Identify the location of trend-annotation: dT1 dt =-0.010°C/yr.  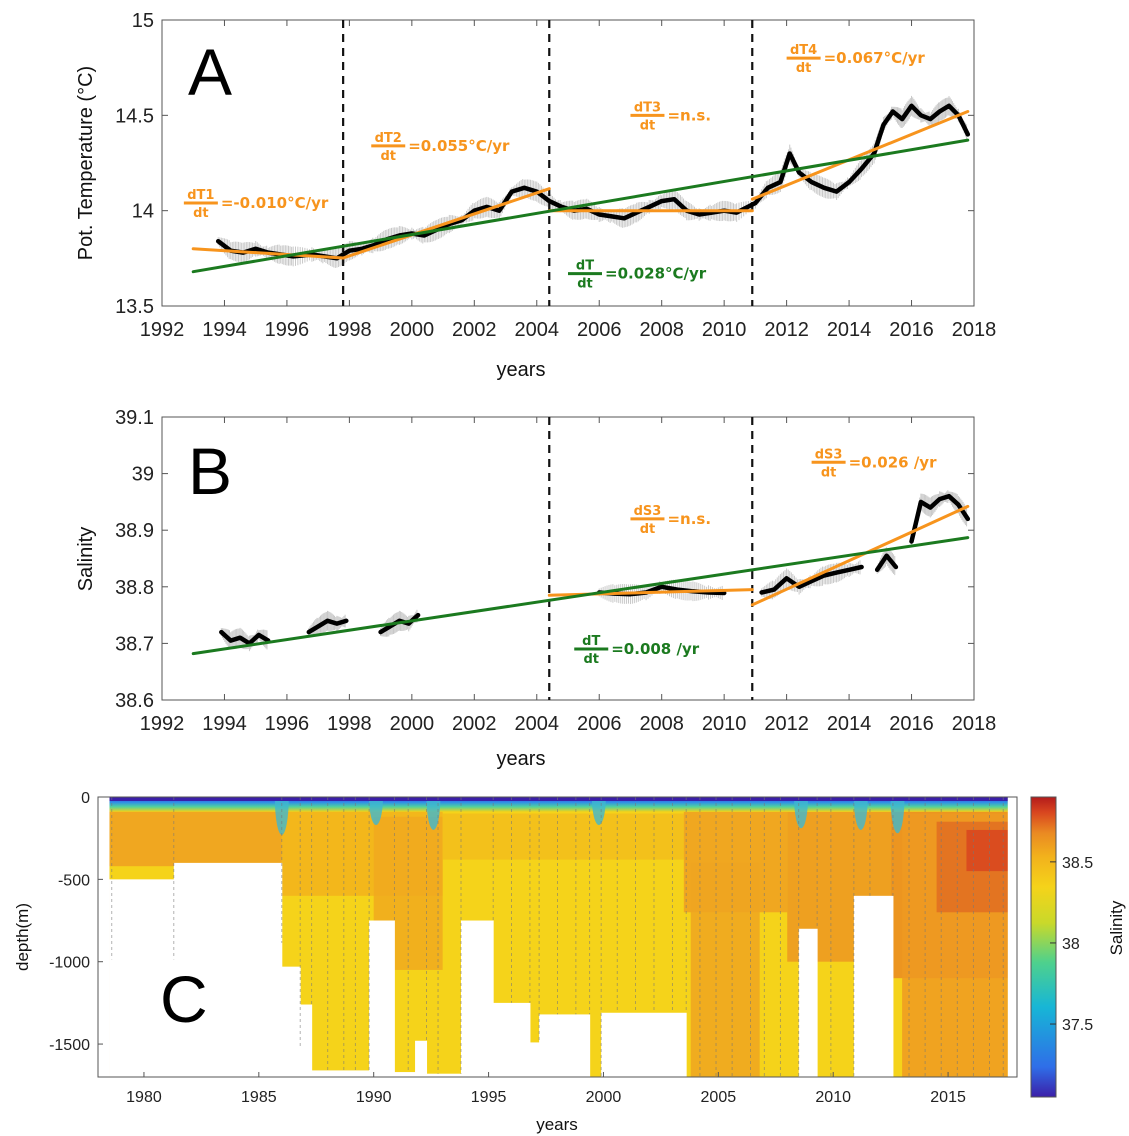
(256, 204).